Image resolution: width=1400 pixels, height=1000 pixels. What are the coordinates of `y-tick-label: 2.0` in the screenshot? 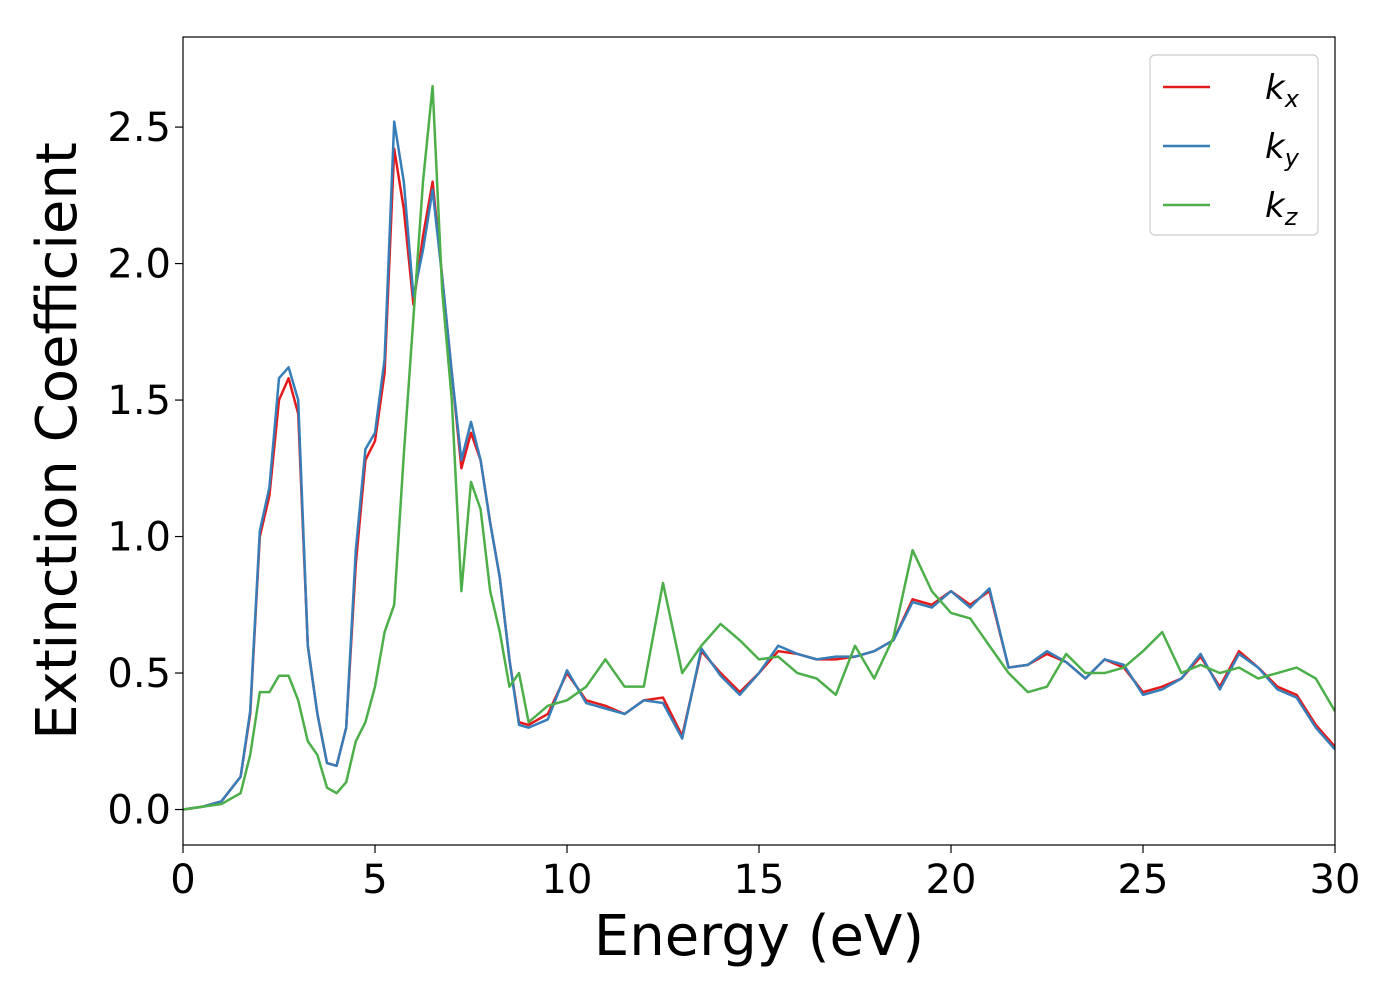 It's located at (139, 265).